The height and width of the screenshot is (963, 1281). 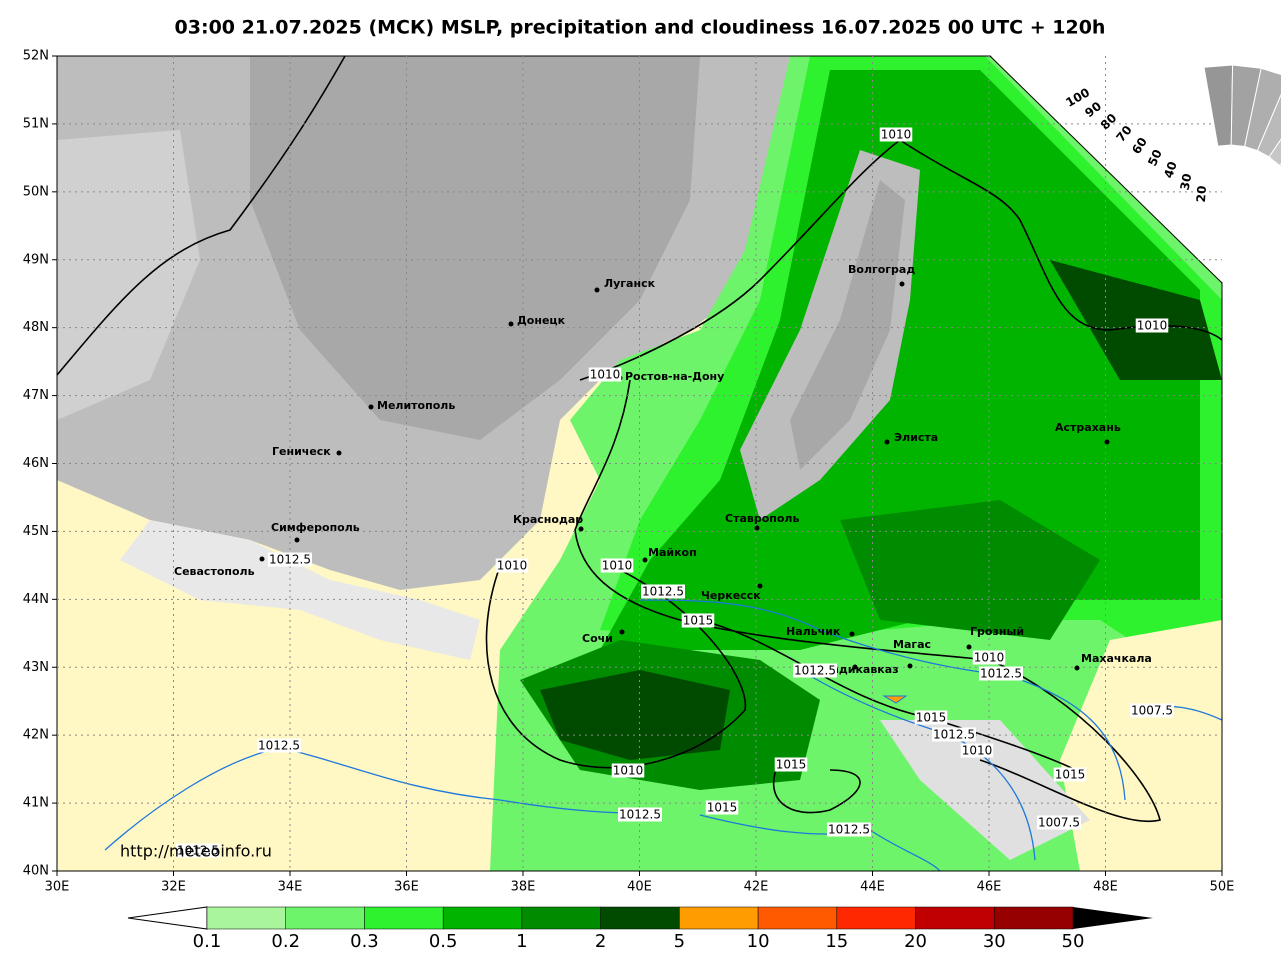 I want to click on lon-label: 40E, so click(x=639, y=887).